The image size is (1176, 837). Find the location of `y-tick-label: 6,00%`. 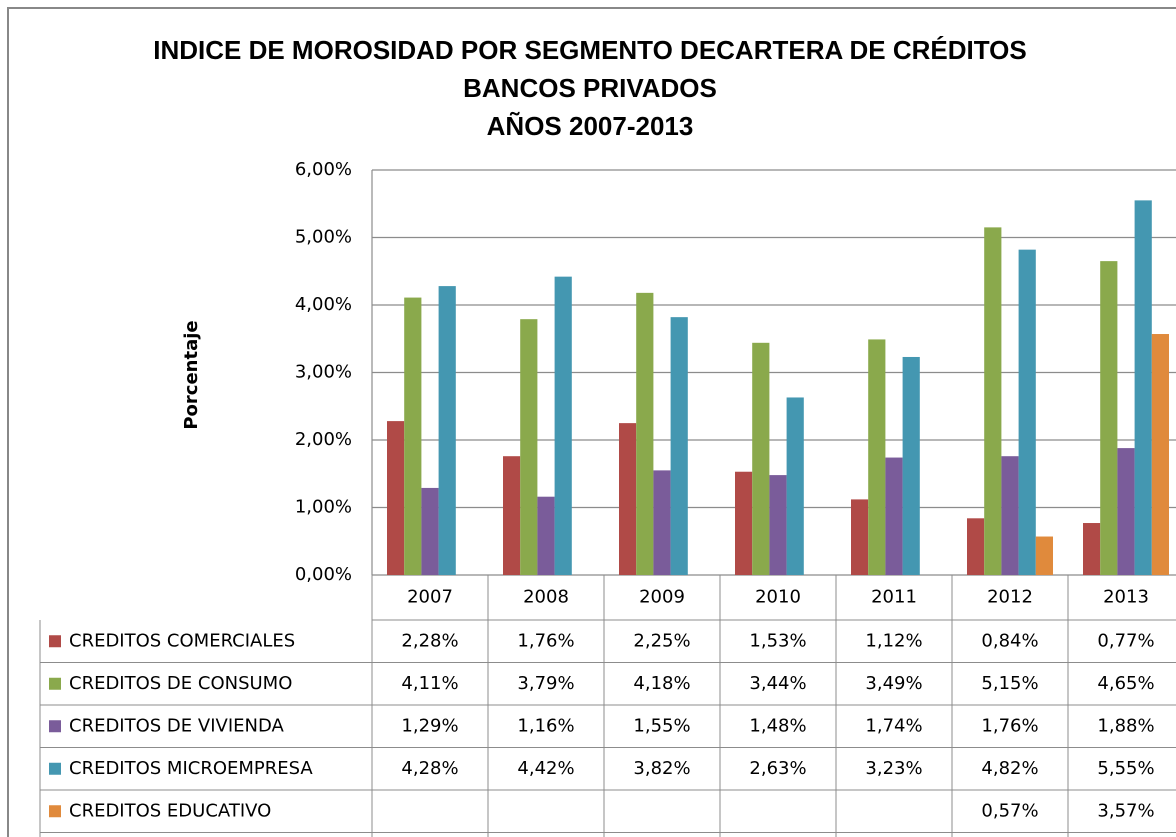

y-tick-label: 6,00% is located at coordinates (323, 169).